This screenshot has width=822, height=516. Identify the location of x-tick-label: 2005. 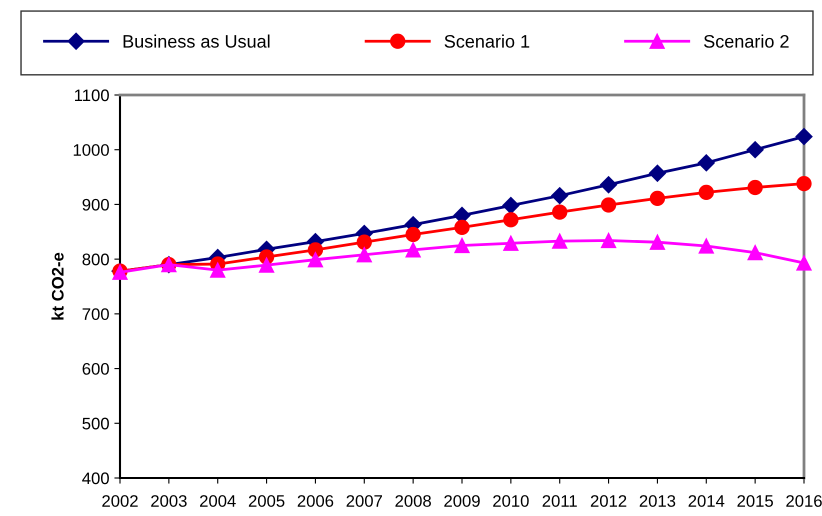
(266, 501).